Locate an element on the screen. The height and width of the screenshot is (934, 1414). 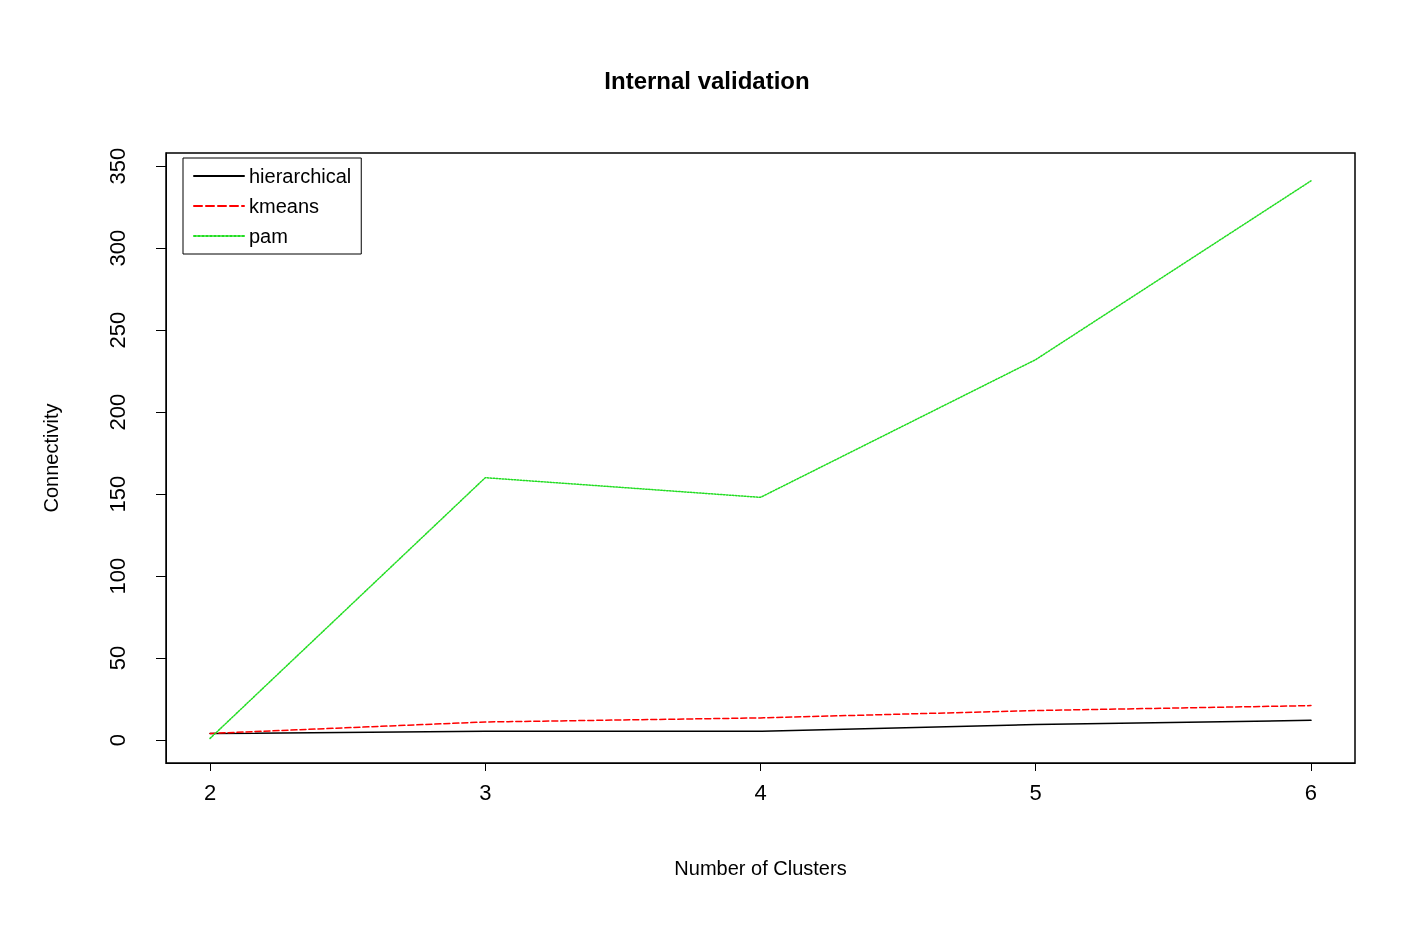
y-tick-label: 200 is located at coordinates (117, 412).